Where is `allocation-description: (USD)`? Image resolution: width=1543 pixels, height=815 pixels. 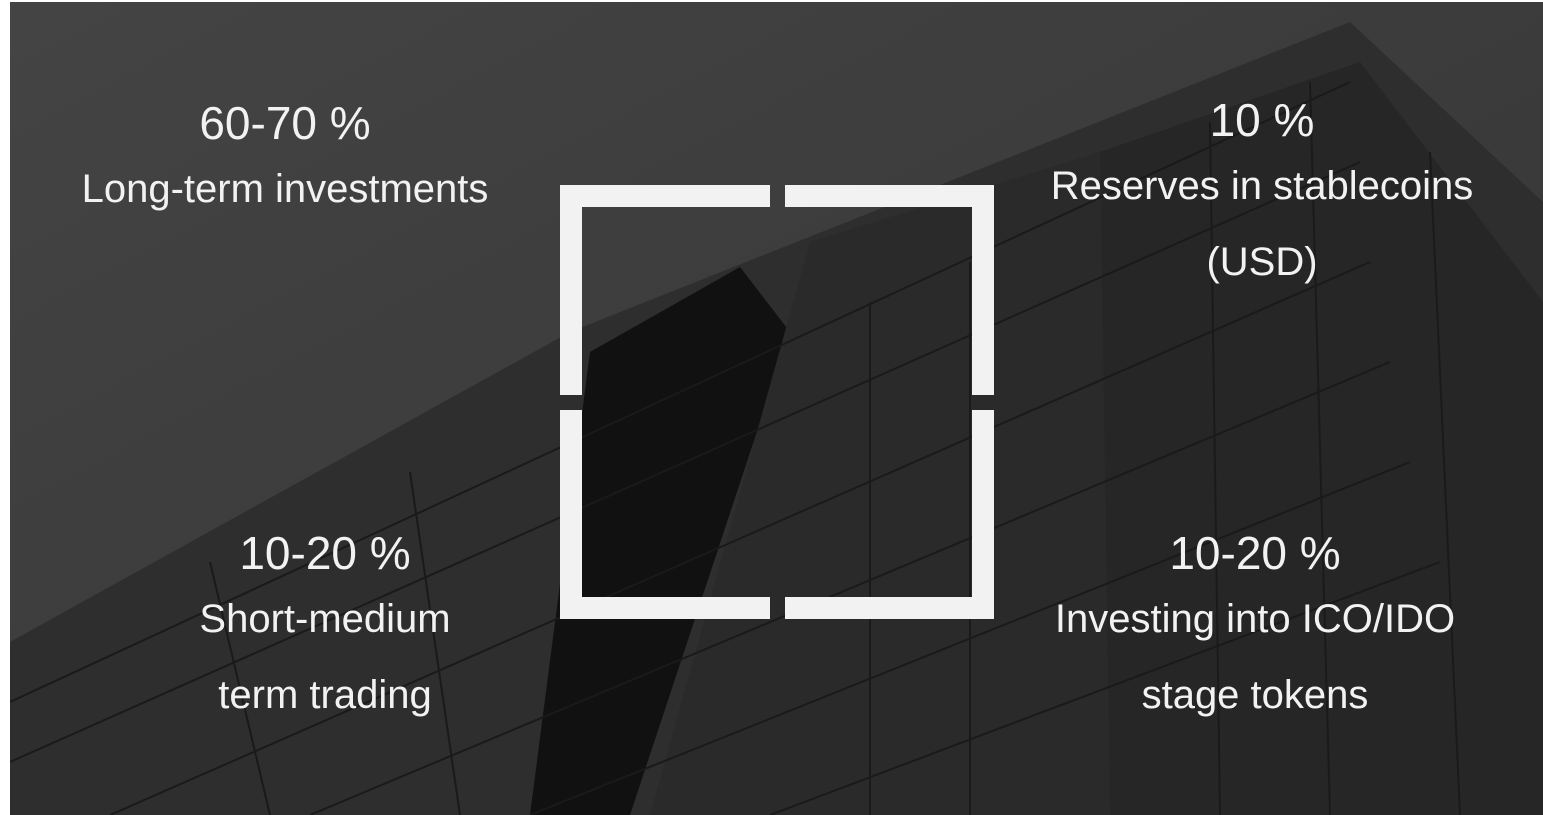
allocation-description: (USD) is located at coordinates (1262, 262).